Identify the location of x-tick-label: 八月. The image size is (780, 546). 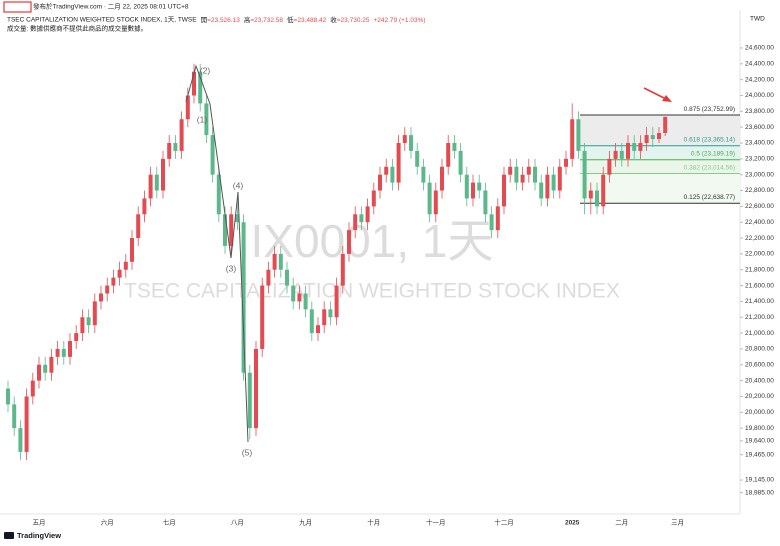
(237, 523).